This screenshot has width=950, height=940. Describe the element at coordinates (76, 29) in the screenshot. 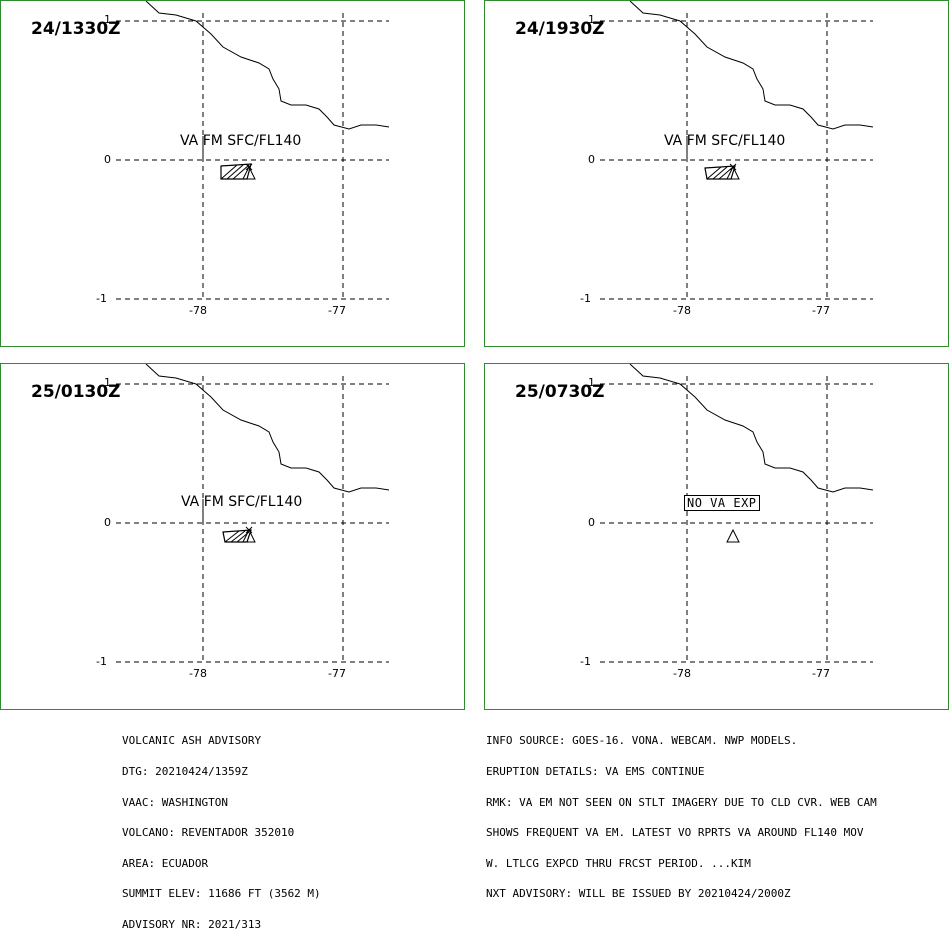

I see `forecast-time: 24/1330Z` at that location.